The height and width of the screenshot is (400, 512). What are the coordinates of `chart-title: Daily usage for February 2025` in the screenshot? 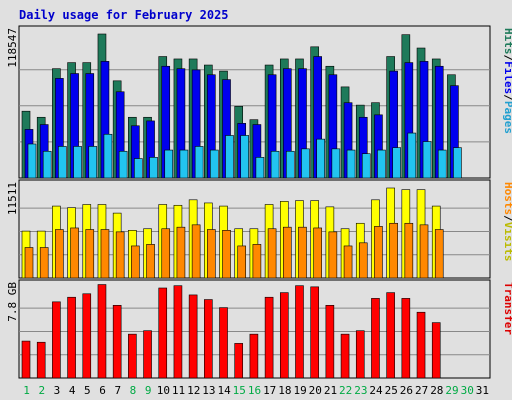 It's located at (124, 15).